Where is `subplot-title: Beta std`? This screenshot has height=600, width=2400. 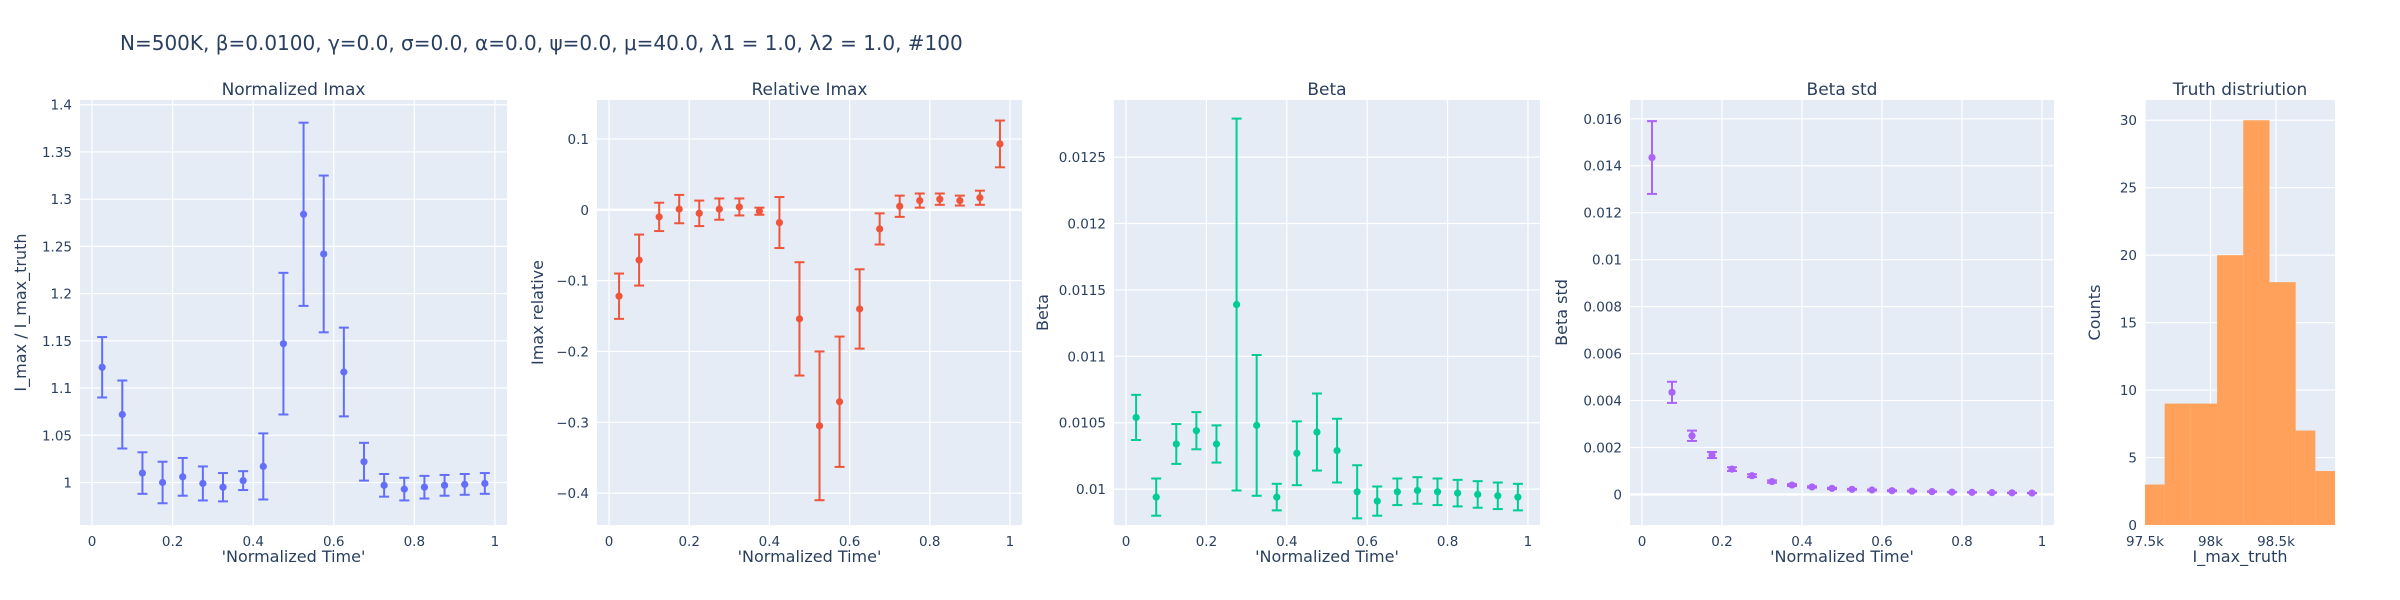 subplot-title: Beta std is located at coordinates (1842, 90).